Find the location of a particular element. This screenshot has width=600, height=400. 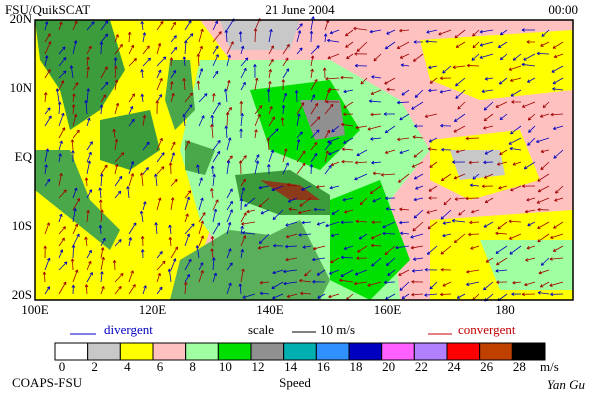

footer-left: COAPS-FSU is located at coordinates (47, 382).